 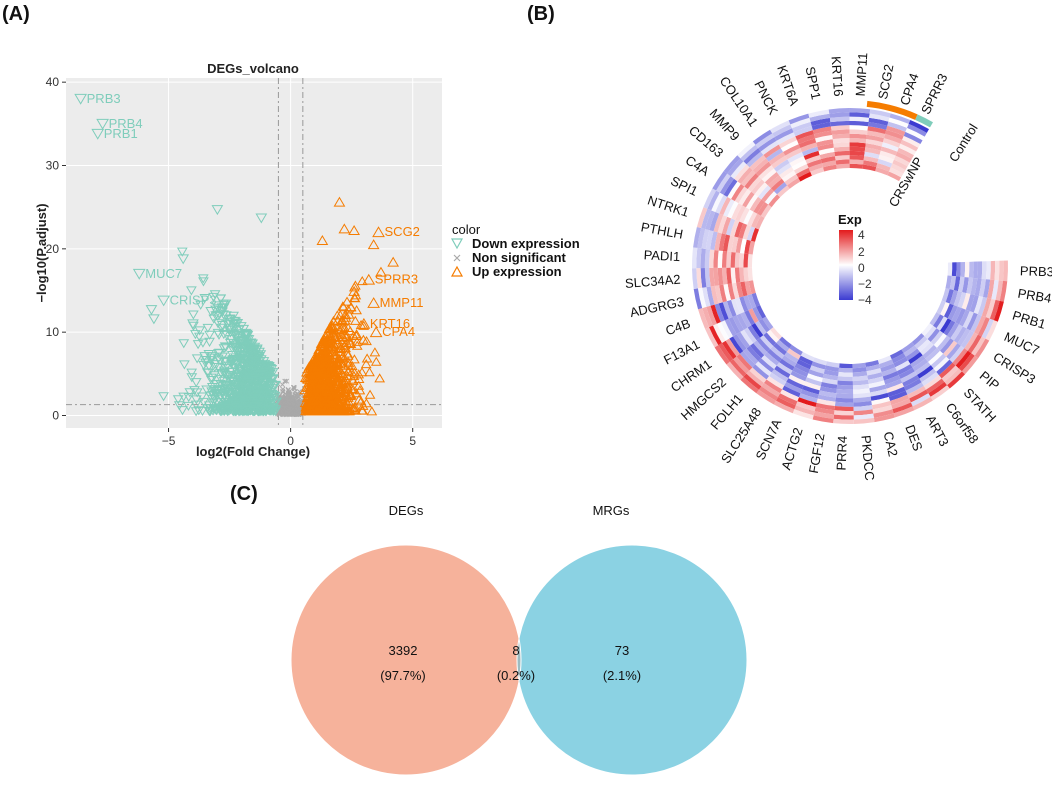 What do you see at coordinates (55, 416) in the screenshot?
I see `y-tick-label: 0` at bounding box center [55, 416].